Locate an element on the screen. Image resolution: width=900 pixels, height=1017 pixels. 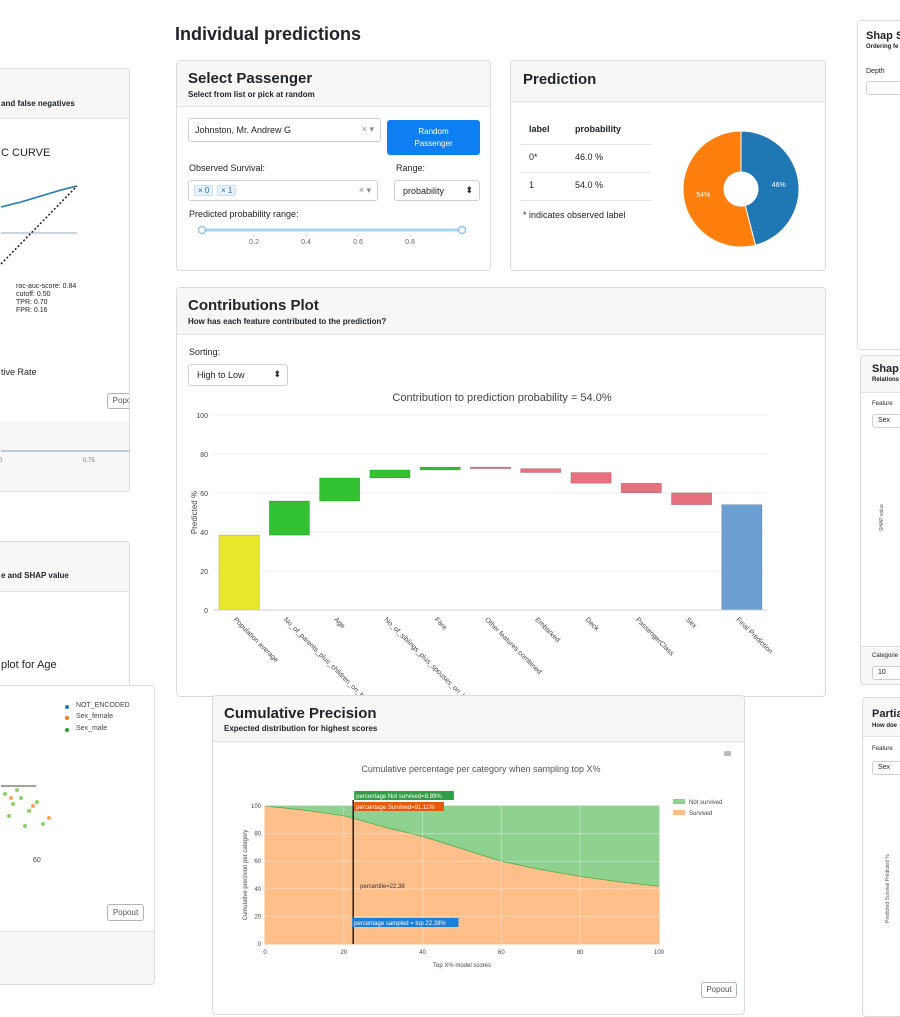
card-title: Partia is located at coordinates (886, 714).